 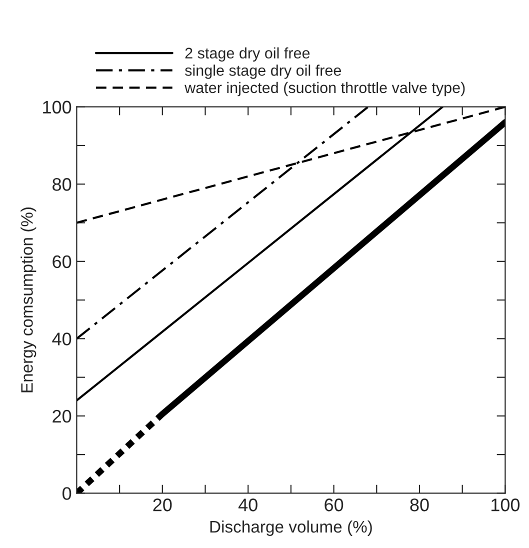 What do you see at coordinates (263, 71) in the screenshot?
I see `legend-label: single stage dry oil free` at bounding box center [263, 71].